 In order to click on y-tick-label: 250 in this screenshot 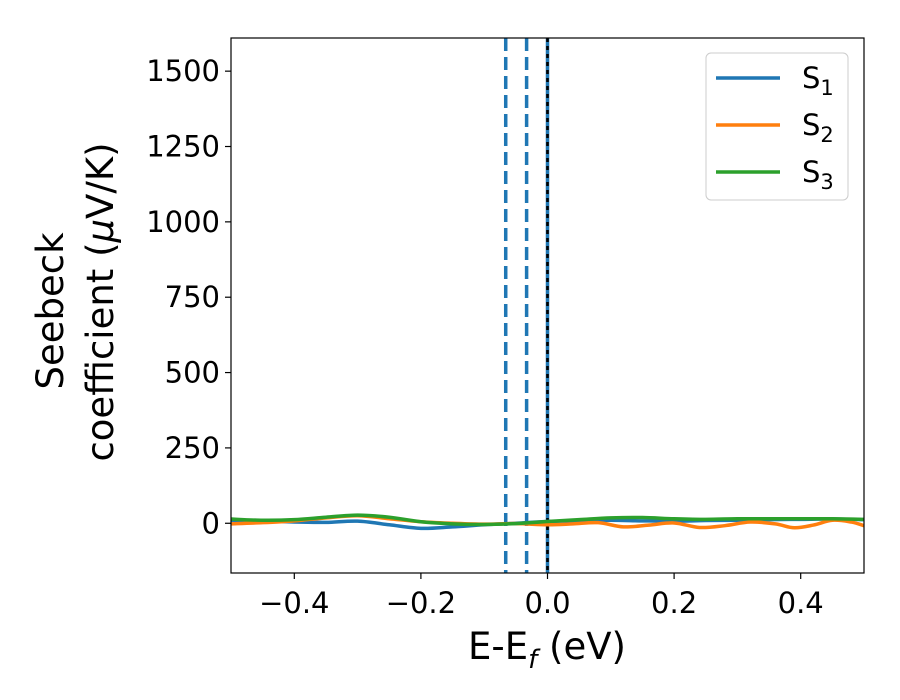, I will do `click(192, 448)`.